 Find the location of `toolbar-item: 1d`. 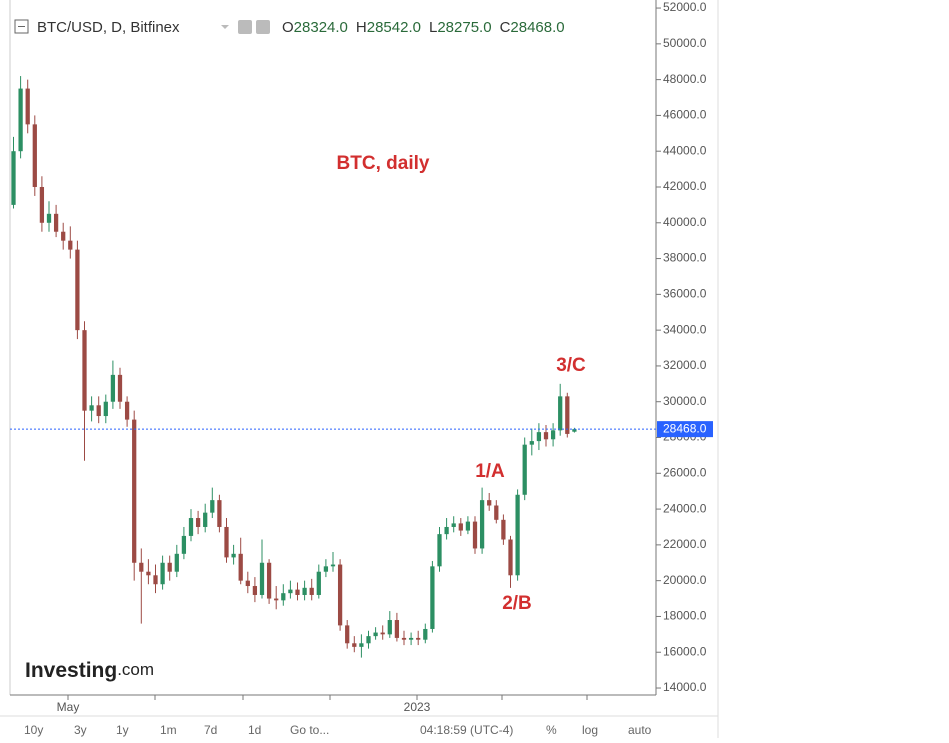

toolbar-item: 1d is located at coordinates (254, 730).